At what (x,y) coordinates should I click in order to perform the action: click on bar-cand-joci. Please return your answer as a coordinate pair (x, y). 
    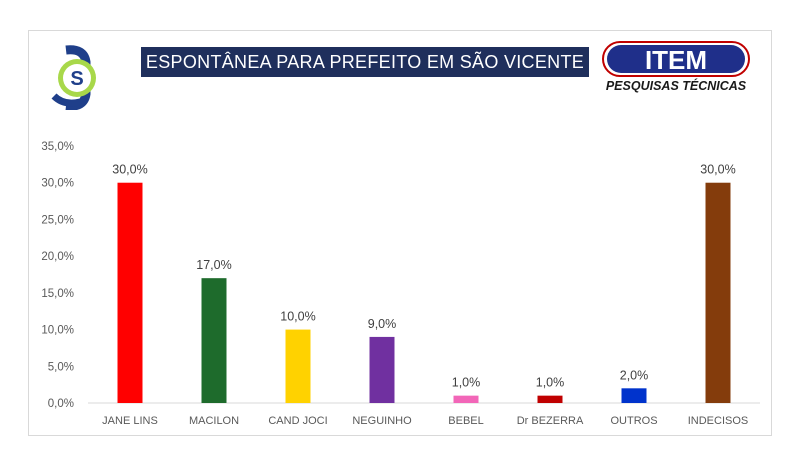
    Looking at the image, I should click on (298, 366).